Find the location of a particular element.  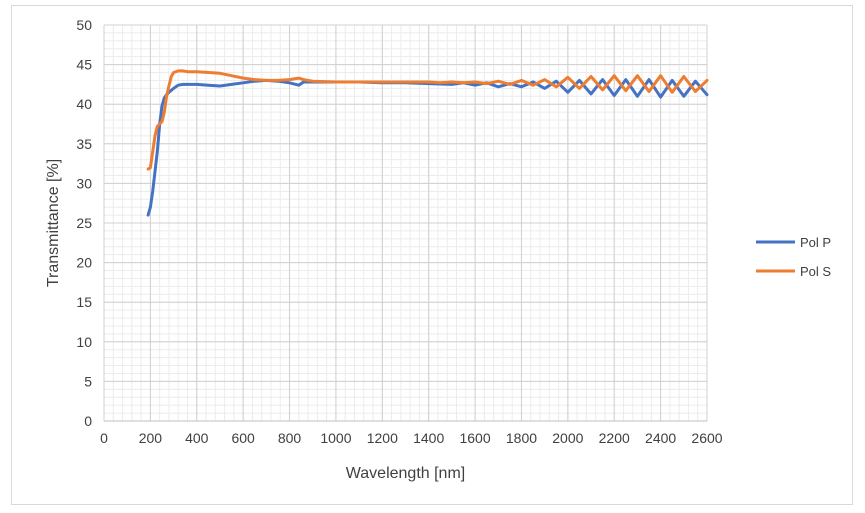

series-line-pol-s is located at coordinates (427, 120).